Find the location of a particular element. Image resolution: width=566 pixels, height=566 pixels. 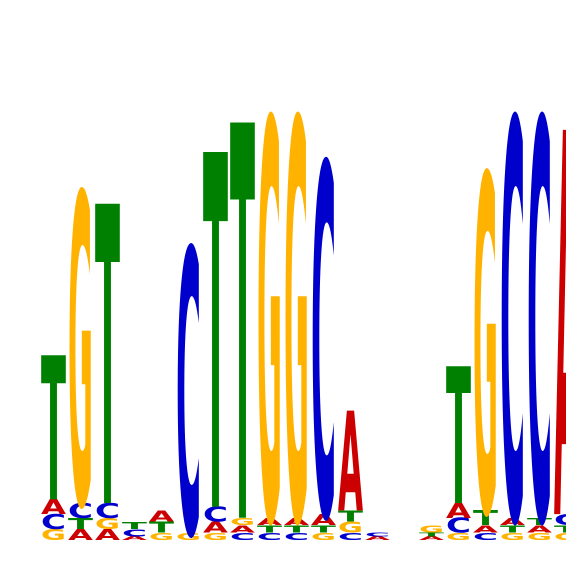

logo-position-20: GTCA is located at coordinates (560, 296).